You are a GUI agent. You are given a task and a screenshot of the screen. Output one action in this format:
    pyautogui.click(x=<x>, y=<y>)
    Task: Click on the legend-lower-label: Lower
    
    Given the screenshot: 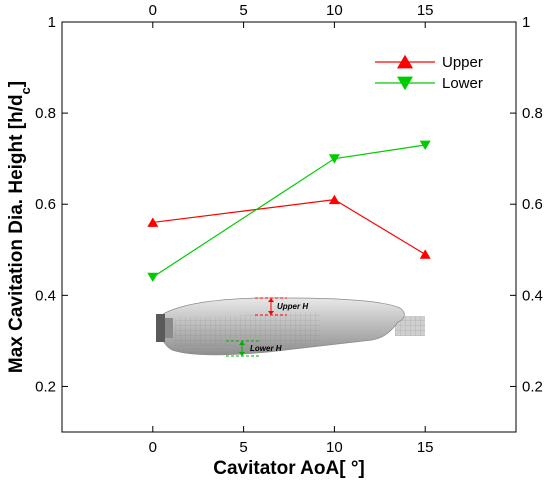 What is the action you would take?
    pyautogui.click(x=462, y=83)
    